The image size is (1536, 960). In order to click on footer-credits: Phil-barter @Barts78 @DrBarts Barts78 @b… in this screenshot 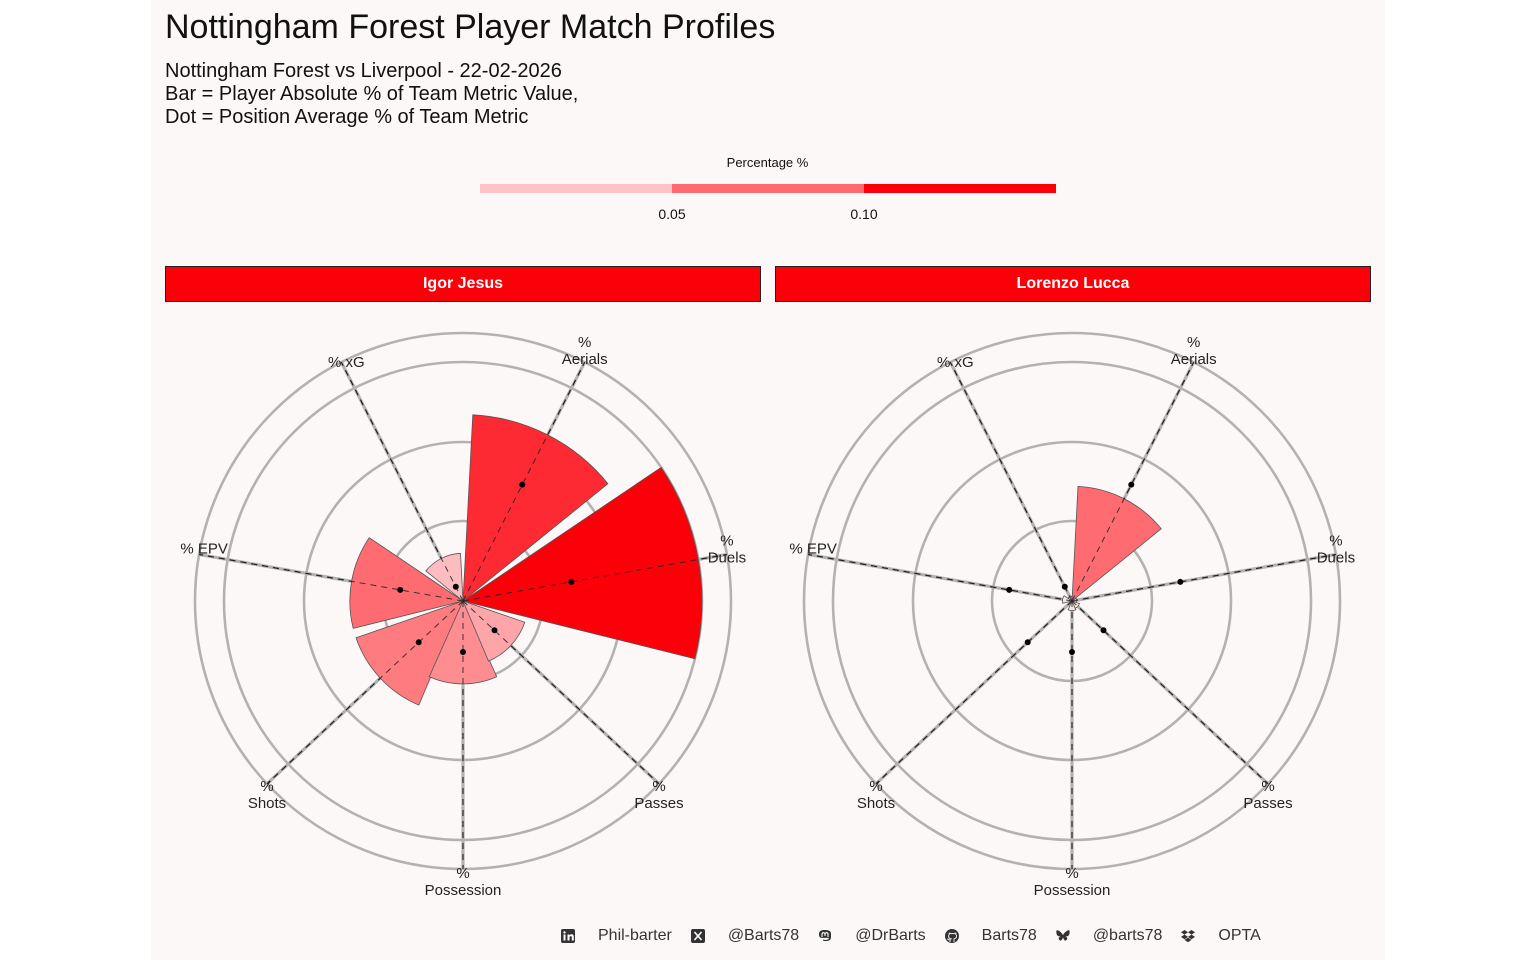, I will do `click(919, 936)`.